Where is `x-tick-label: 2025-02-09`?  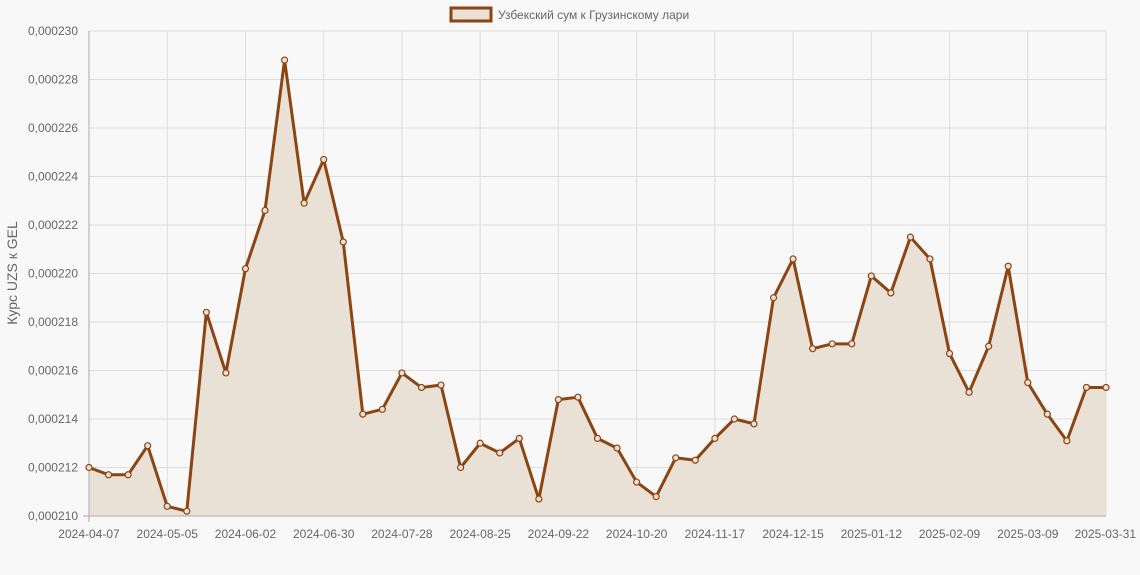 x-tick-label: 2025-02-09 is located at coordinates (950, 534).